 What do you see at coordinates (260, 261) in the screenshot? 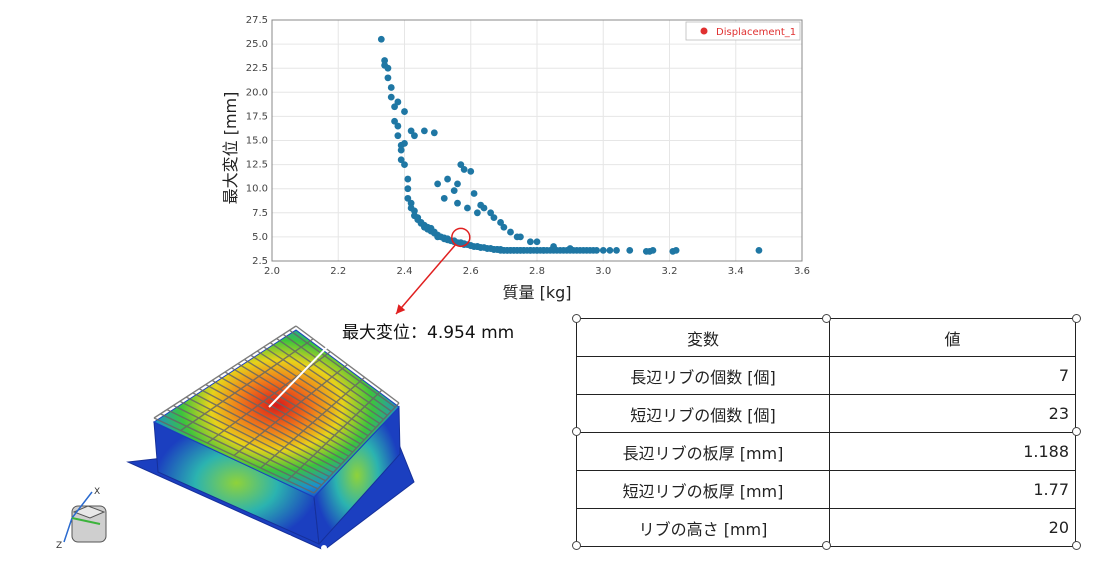
I see `y-tick-label: 2.5` at bounding box center [260, 261].